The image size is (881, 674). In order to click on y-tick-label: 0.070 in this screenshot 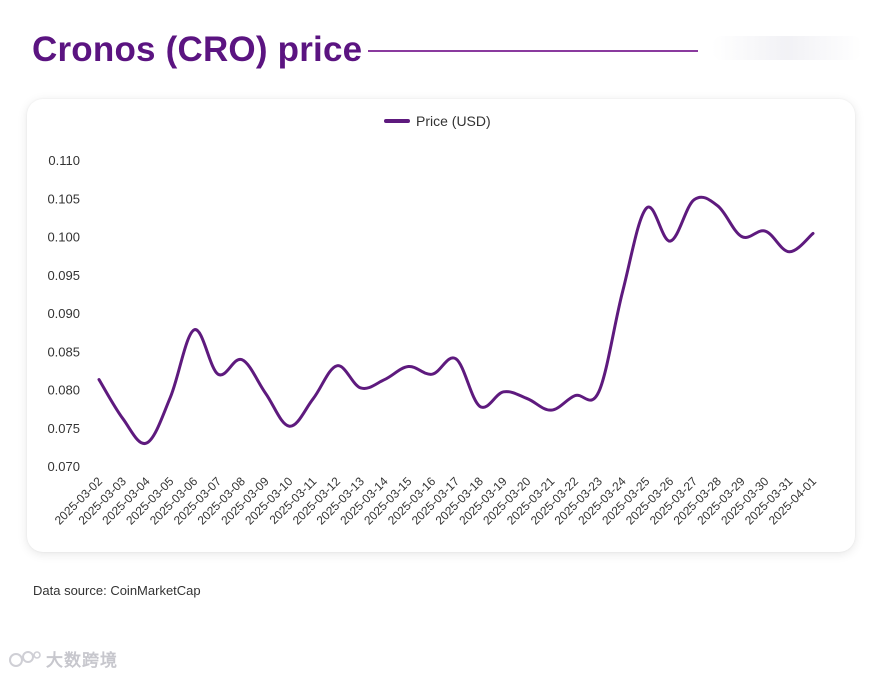, I will do `click(63, 466)`.